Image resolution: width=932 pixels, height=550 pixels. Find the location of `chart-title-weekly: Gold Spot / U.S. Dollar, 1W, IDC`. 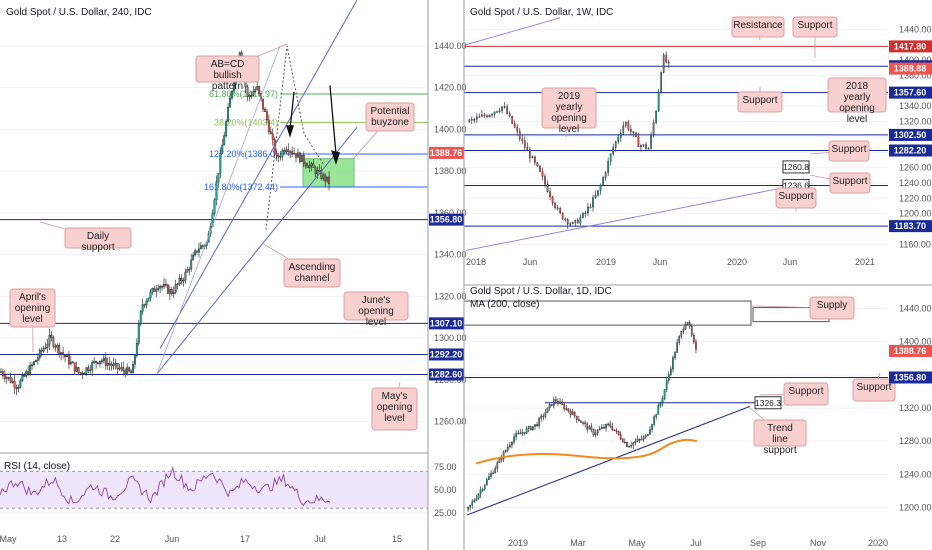

chart-title-weekly: Gold Spot / U.S. Dollar, 1W, IDC is located at coordinates (541, 12).